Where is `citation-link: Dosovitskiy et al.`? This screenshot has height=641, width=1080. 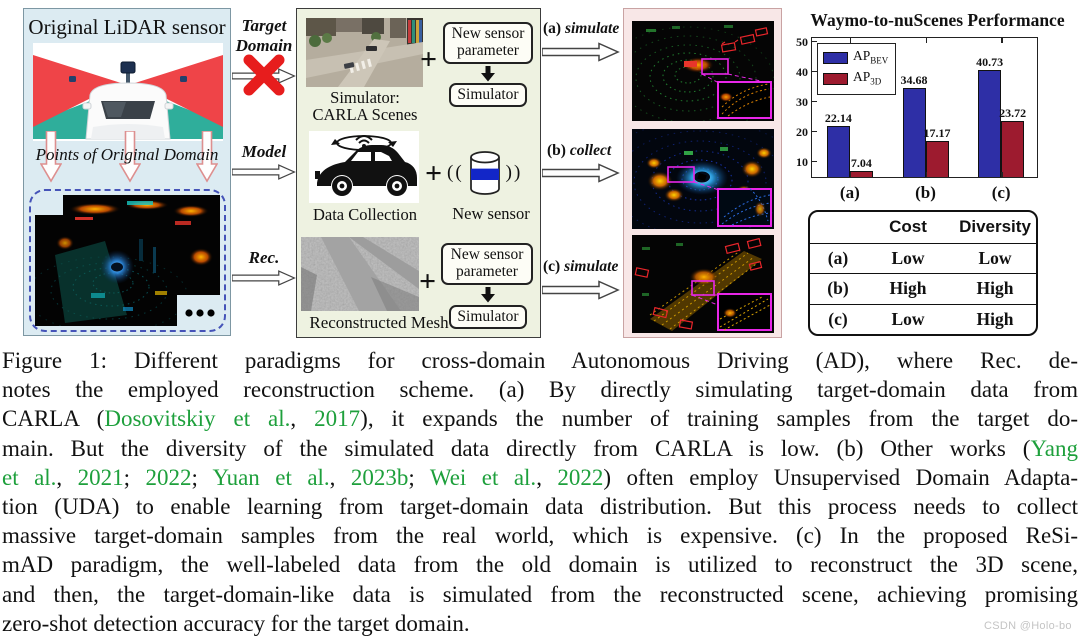 citation-link: Dosovitskiy et al. is located at coordinates (197, 419).